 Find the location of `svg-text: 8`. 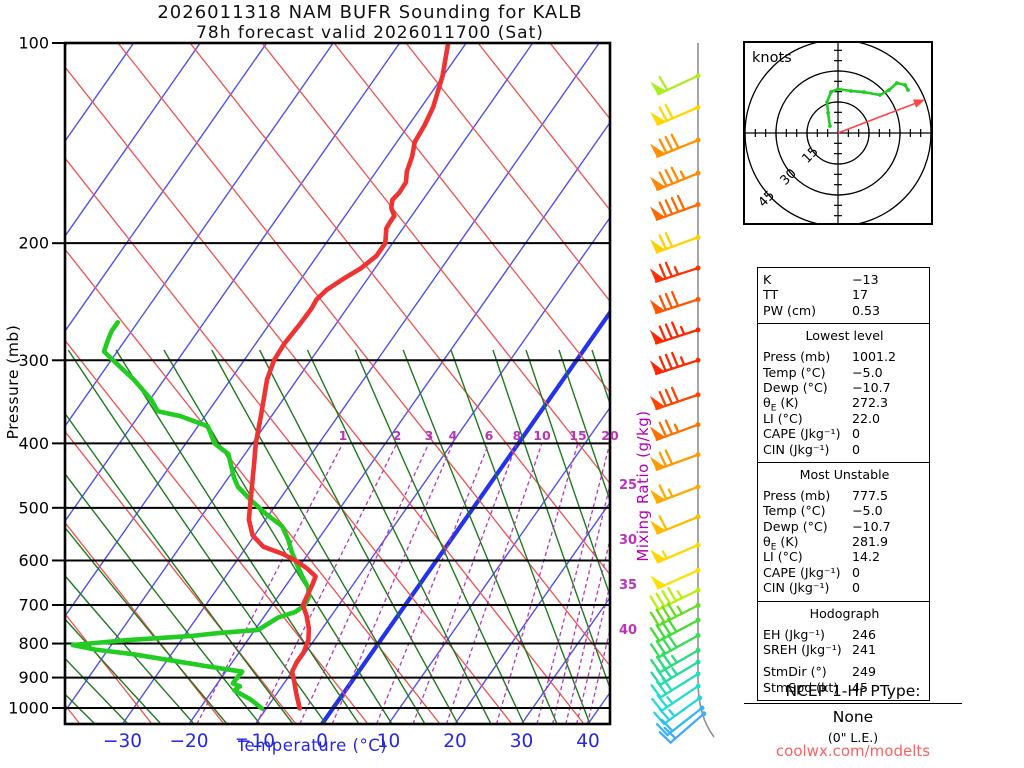

svg-text: 8 is located at coordinates (517, 435).